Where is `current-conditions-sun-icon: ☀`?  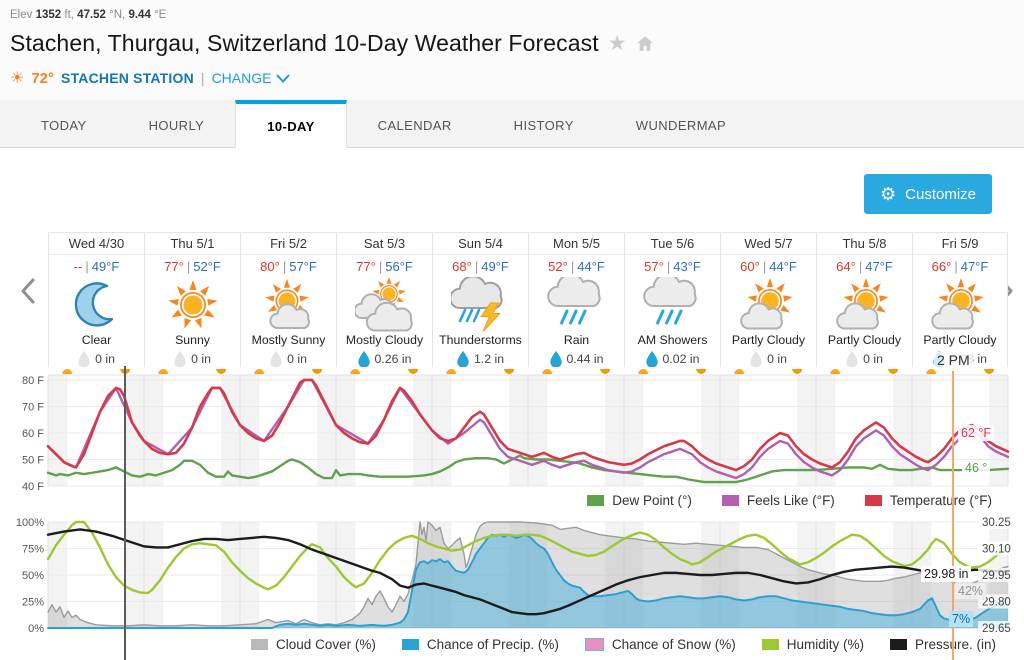 current-conditions-sun-icon: ☀ is located at coordinates (17, 78).